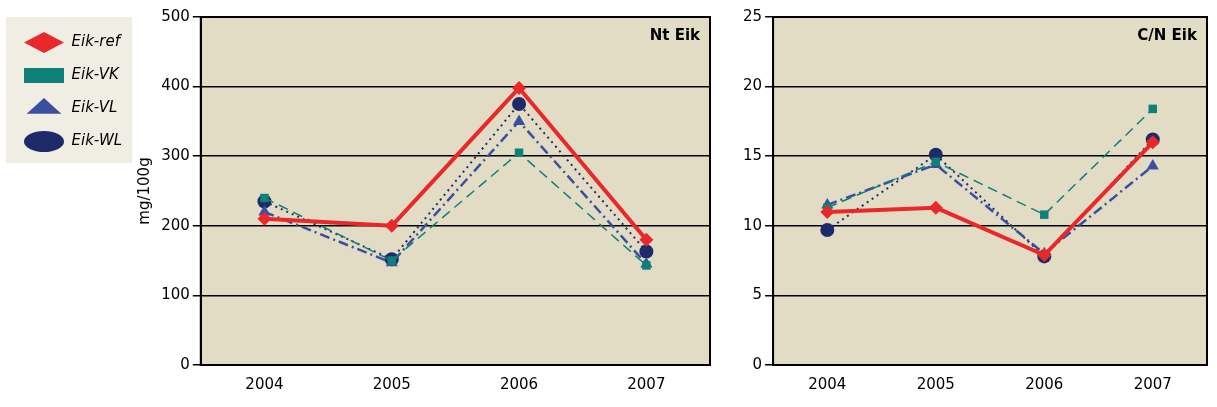 The height and width of the screenshot is (407, 1217). What do you see at coordinates (175, 85) in the screenshot?
I see `y-tick-label: 400` at bounding box center [175, 85].